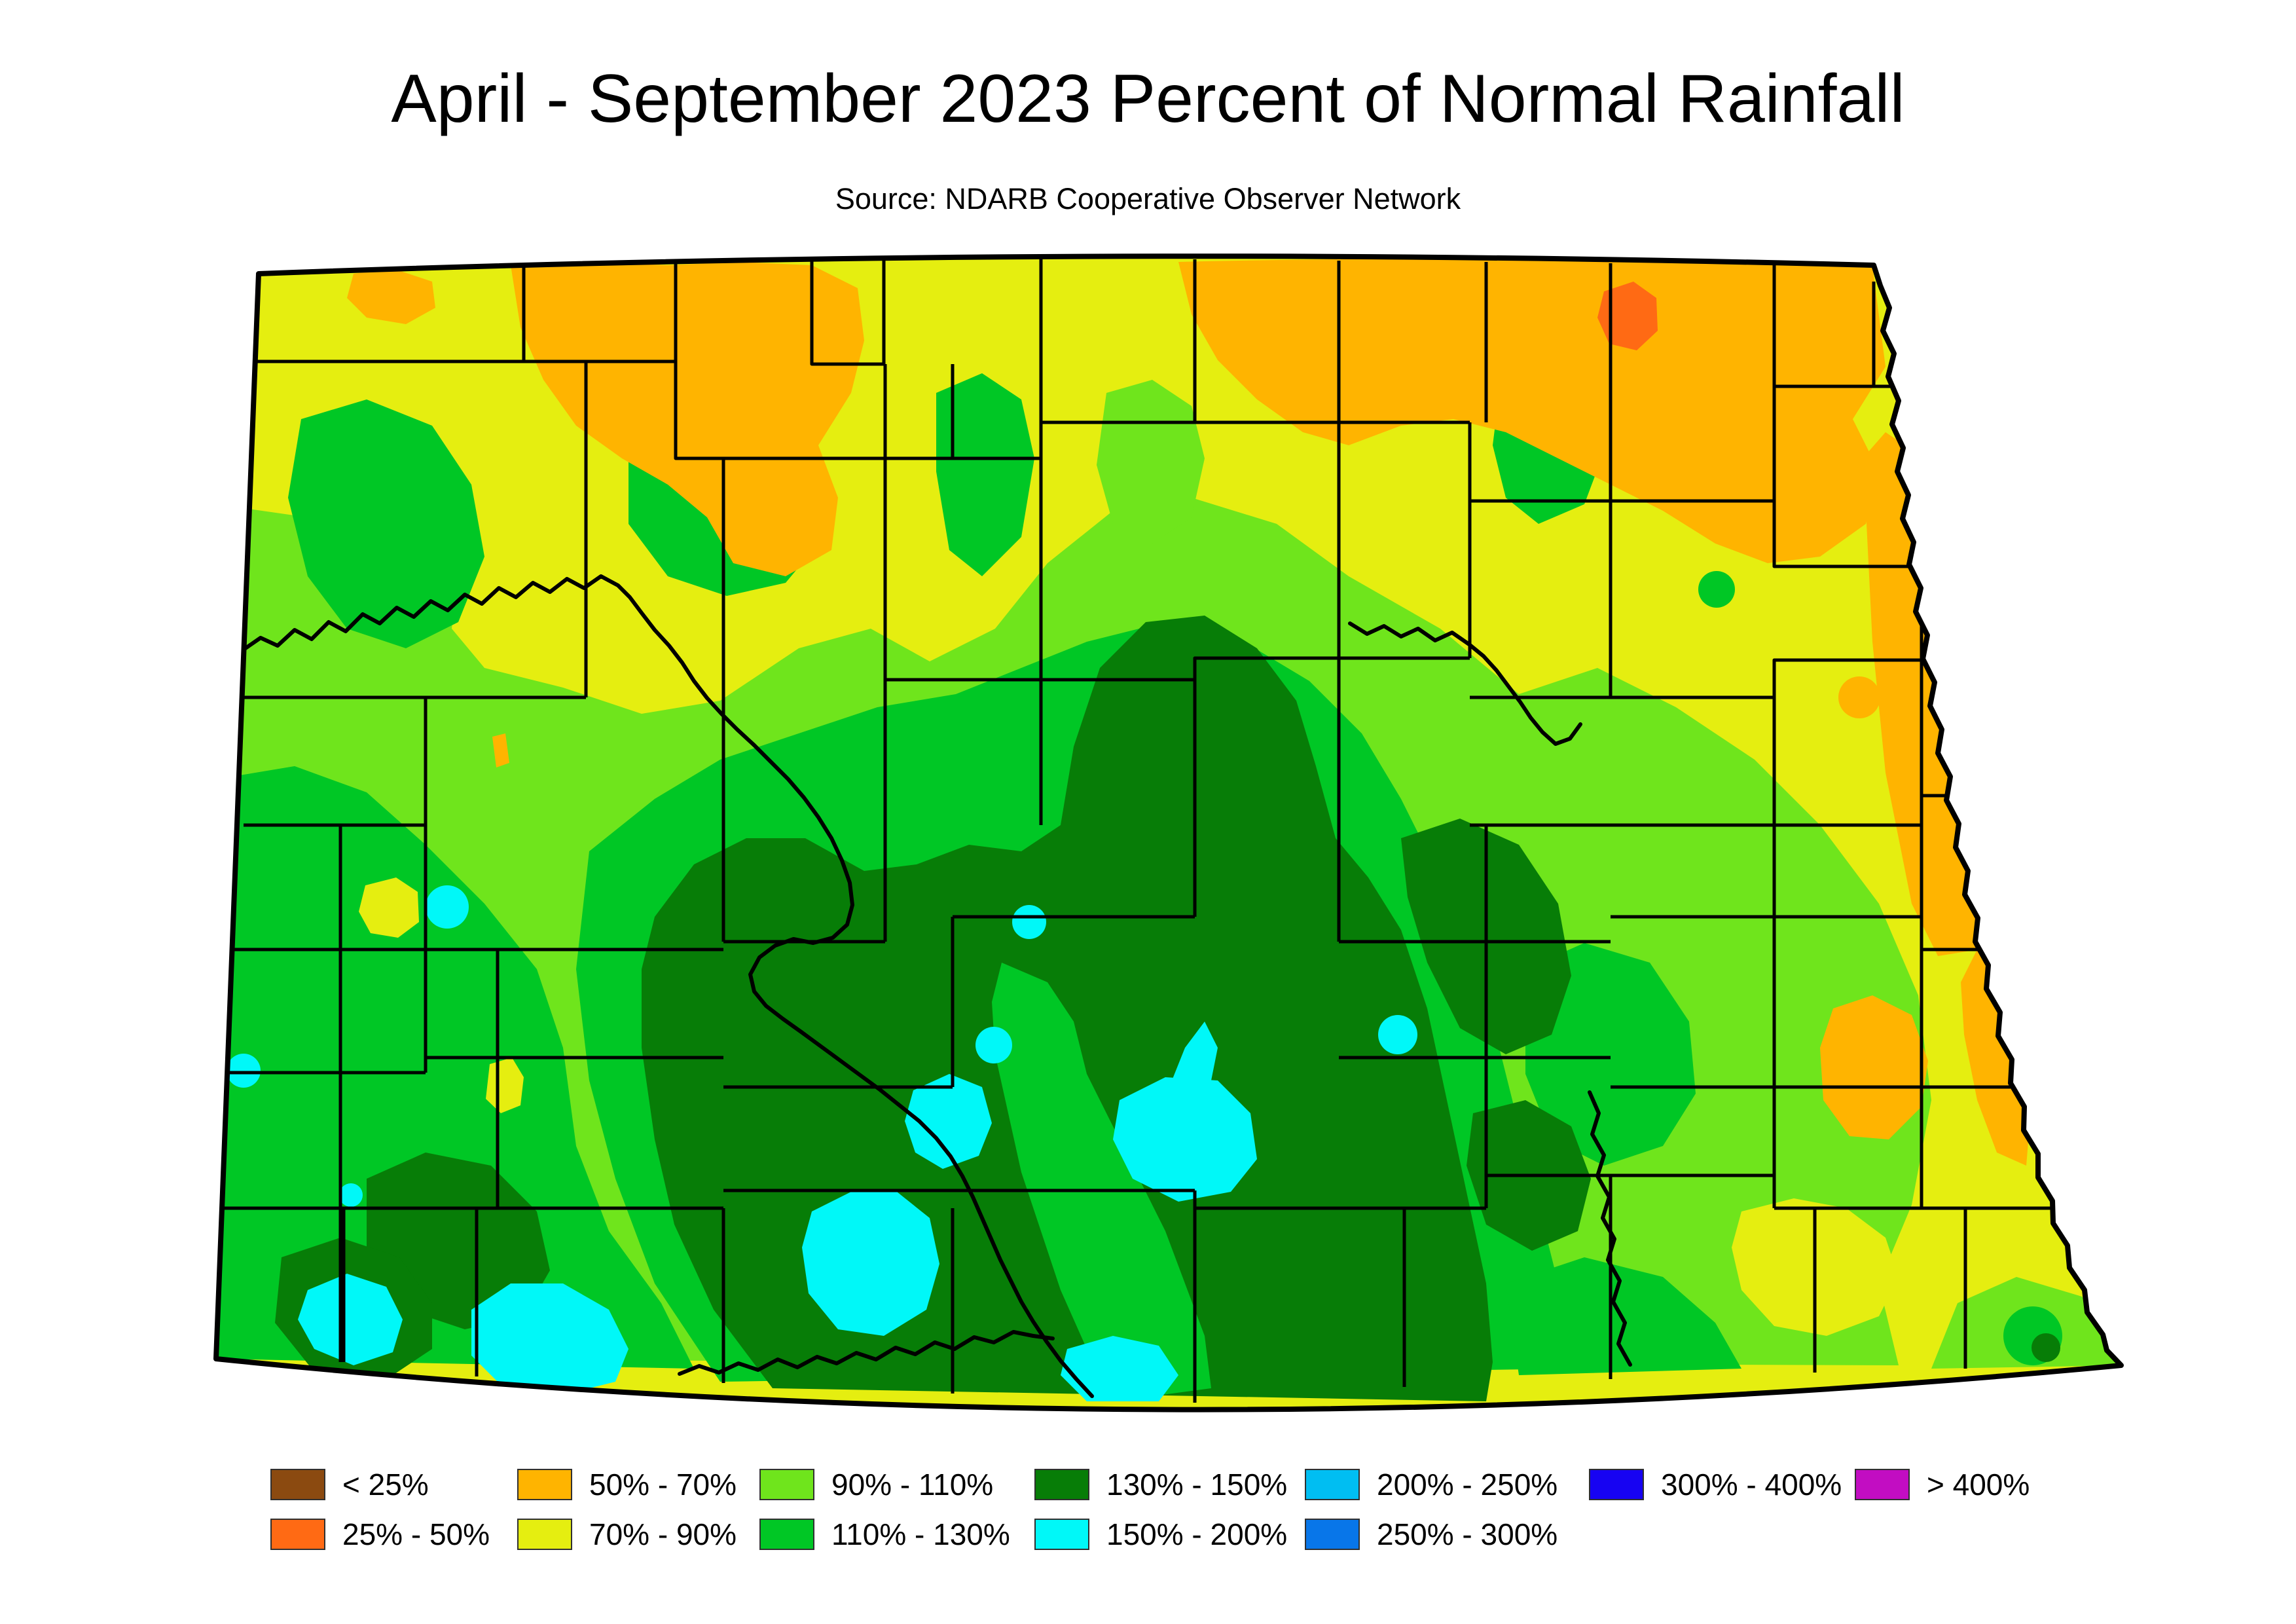 The height and width of the screenshot is (1624, 2296). Describe the element at coordinates (1999, 668) in the screenshot. I see `region-25-50-east` at that location.